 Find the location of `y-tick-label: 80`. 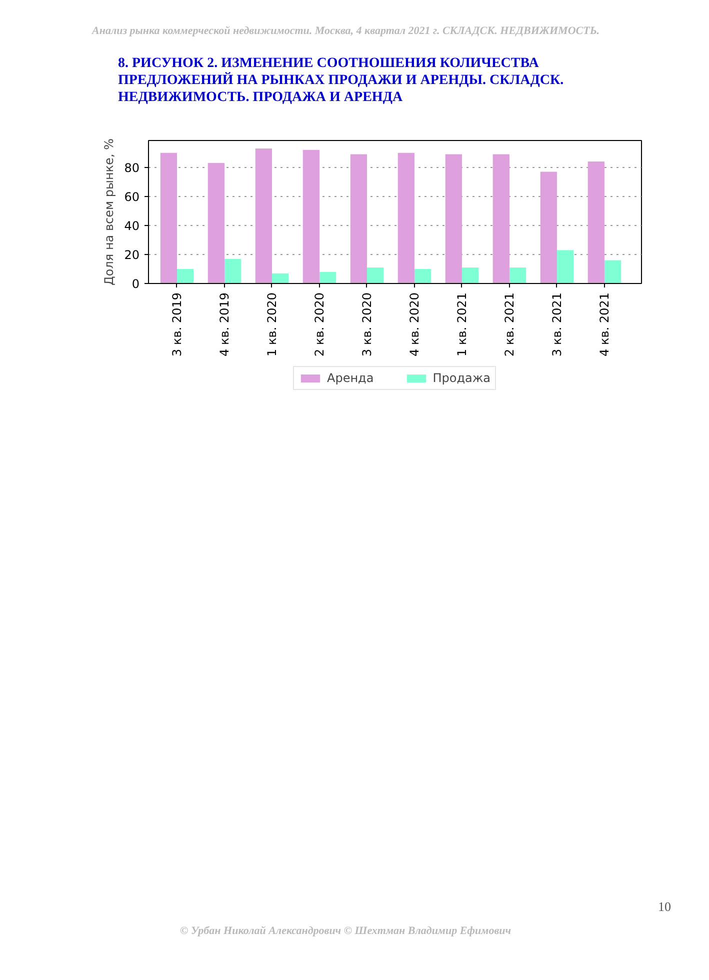

y-tick-label: 80 is located at coordinates (132, 167).